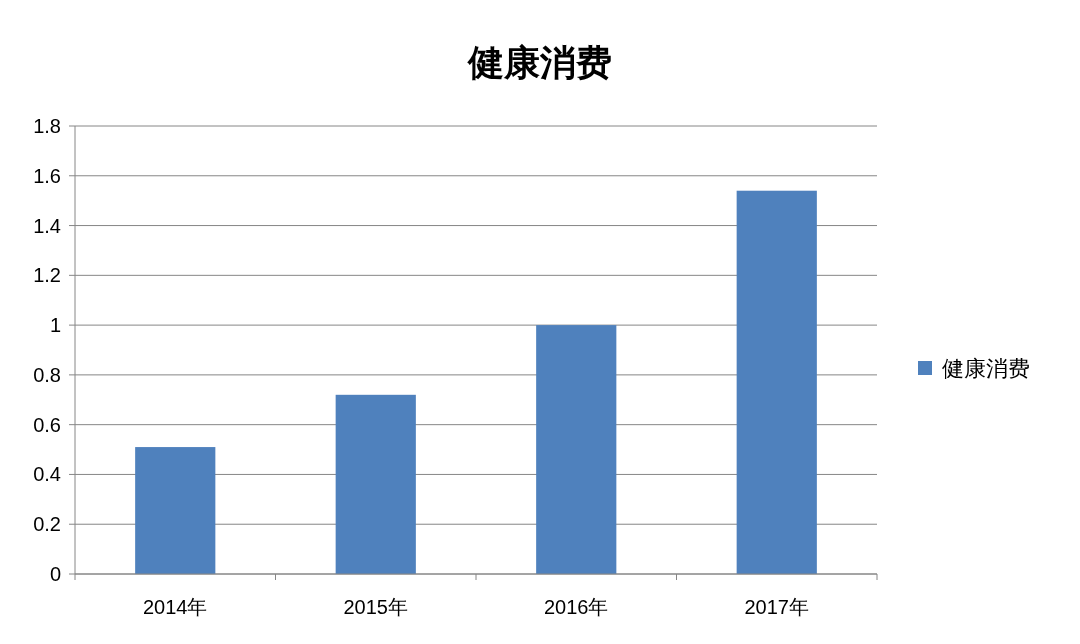  Describe the element at coordinates (175, 607) in the screenshot. I see `x-tick-label: 2014年` at that location.